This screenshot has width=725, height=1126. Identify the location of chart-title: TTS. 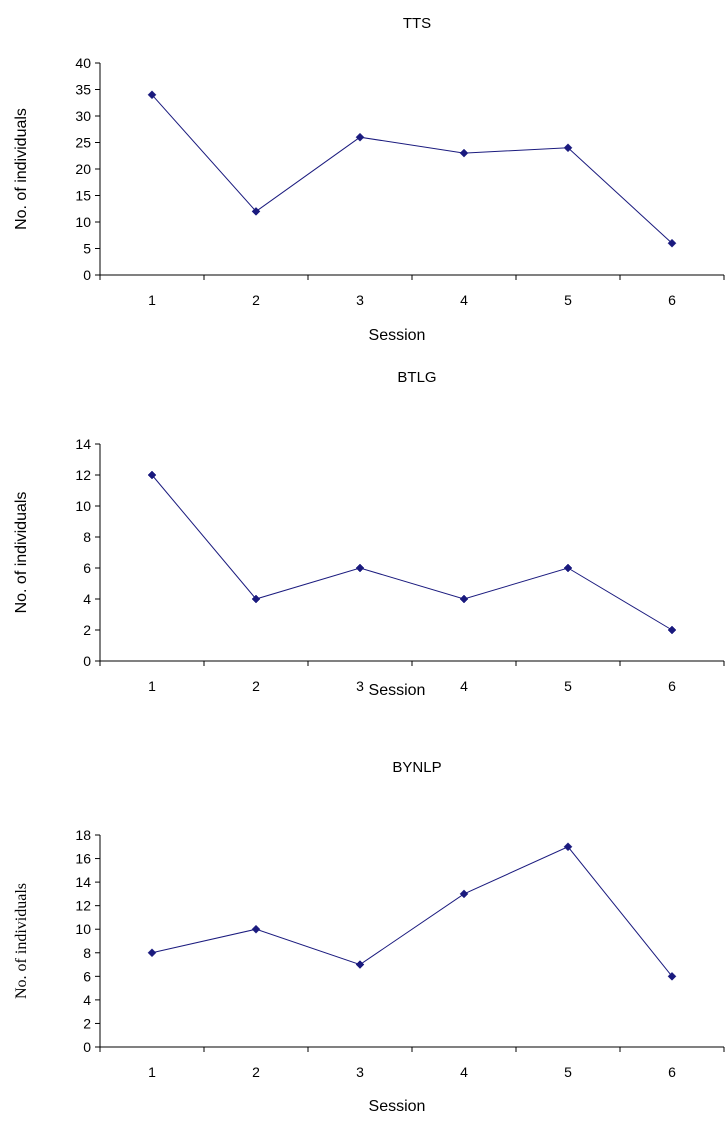
(417, 23).